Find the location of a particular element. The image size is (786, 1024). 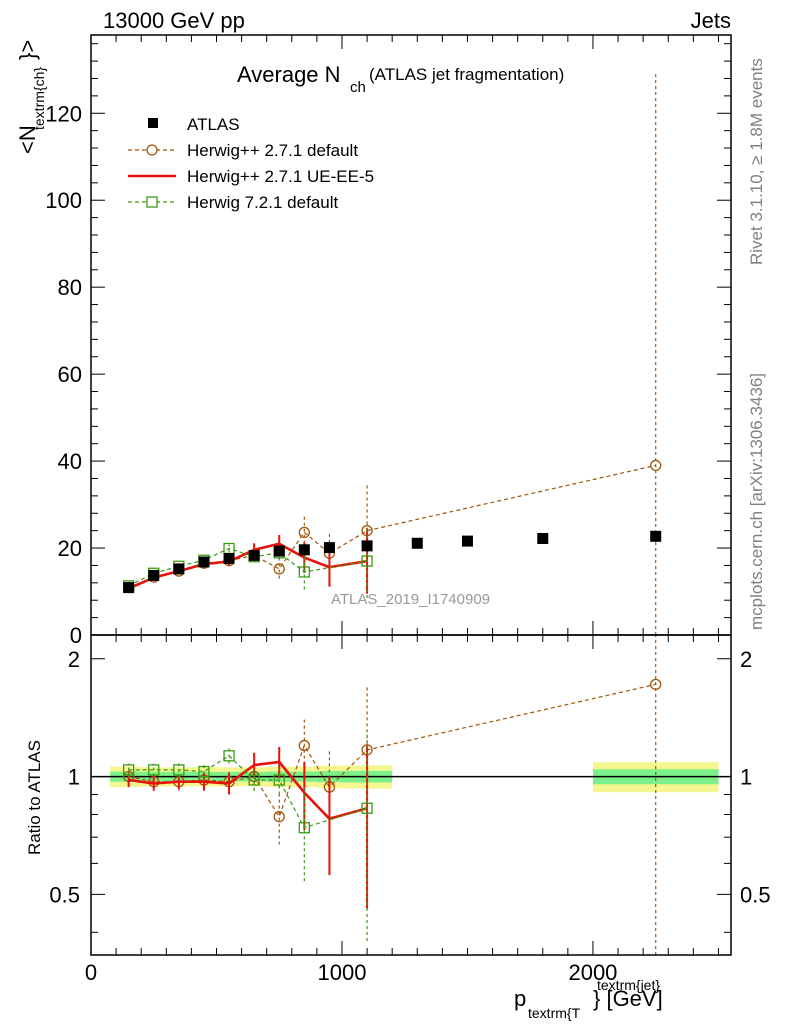

chart-title: Average N is located at coordinates (289, 74).